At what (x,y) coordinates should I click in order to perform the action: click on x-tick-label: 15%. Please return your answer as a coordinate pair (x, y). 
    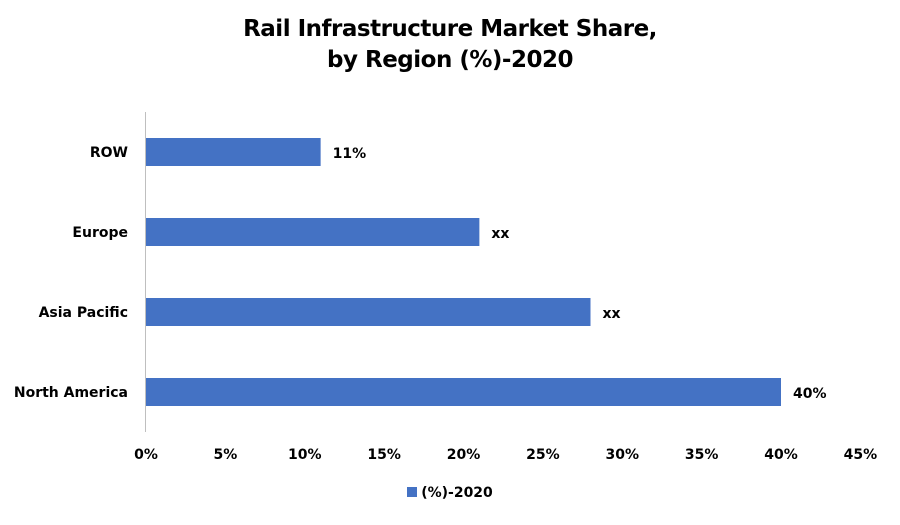
    Looking at the image, I should click on (384, 455).